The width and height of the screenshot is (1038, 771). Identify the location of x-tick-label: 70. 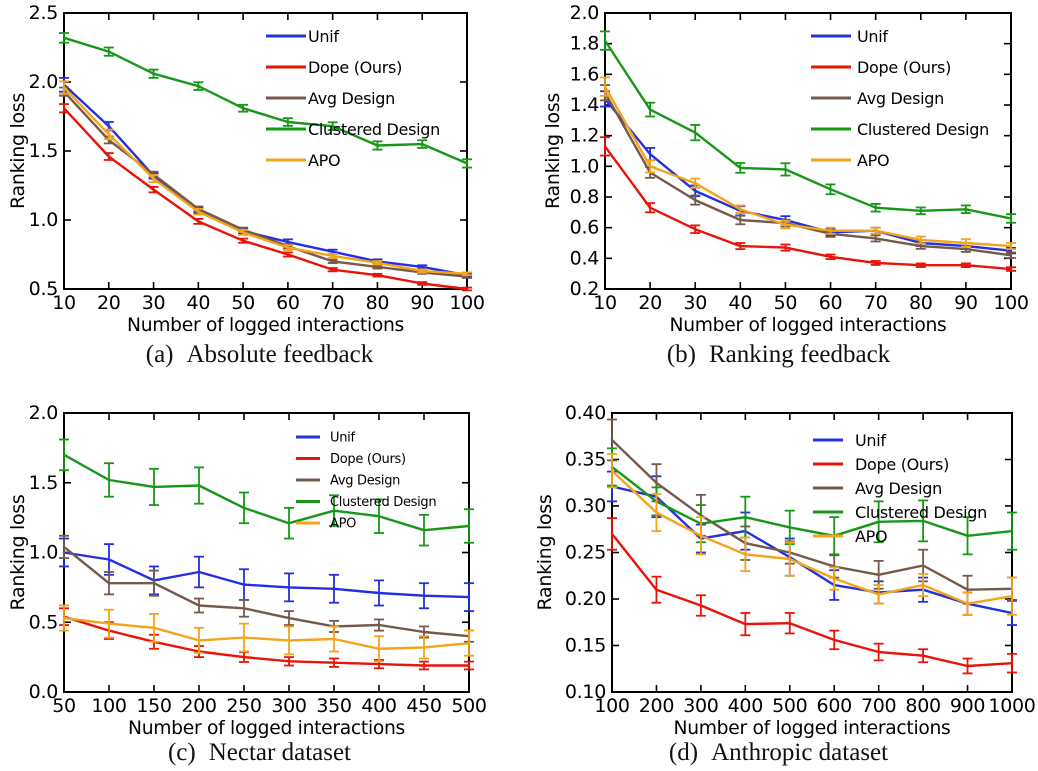
(333, 303).